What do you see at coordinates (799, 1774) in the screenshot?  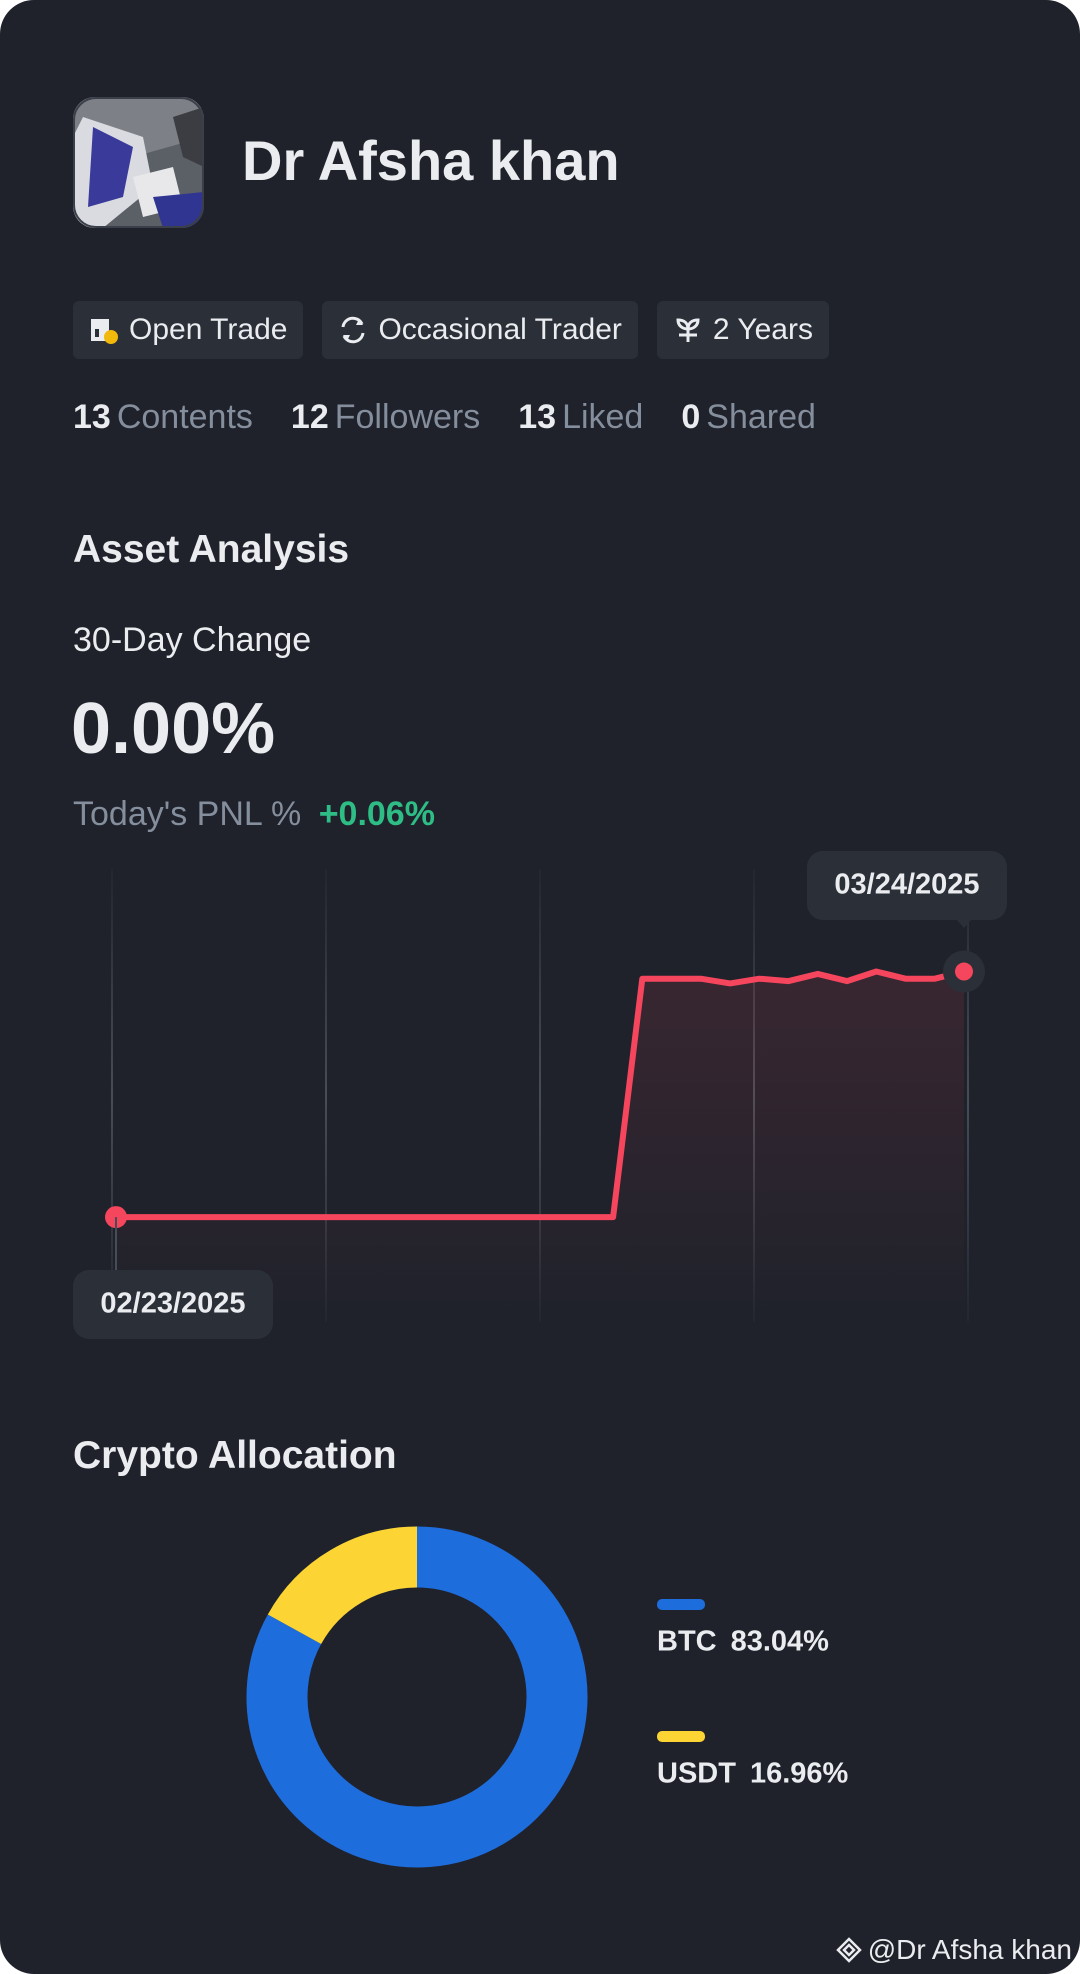 I see `legend-value: 16.96%` at bounding box center [799, 1774].